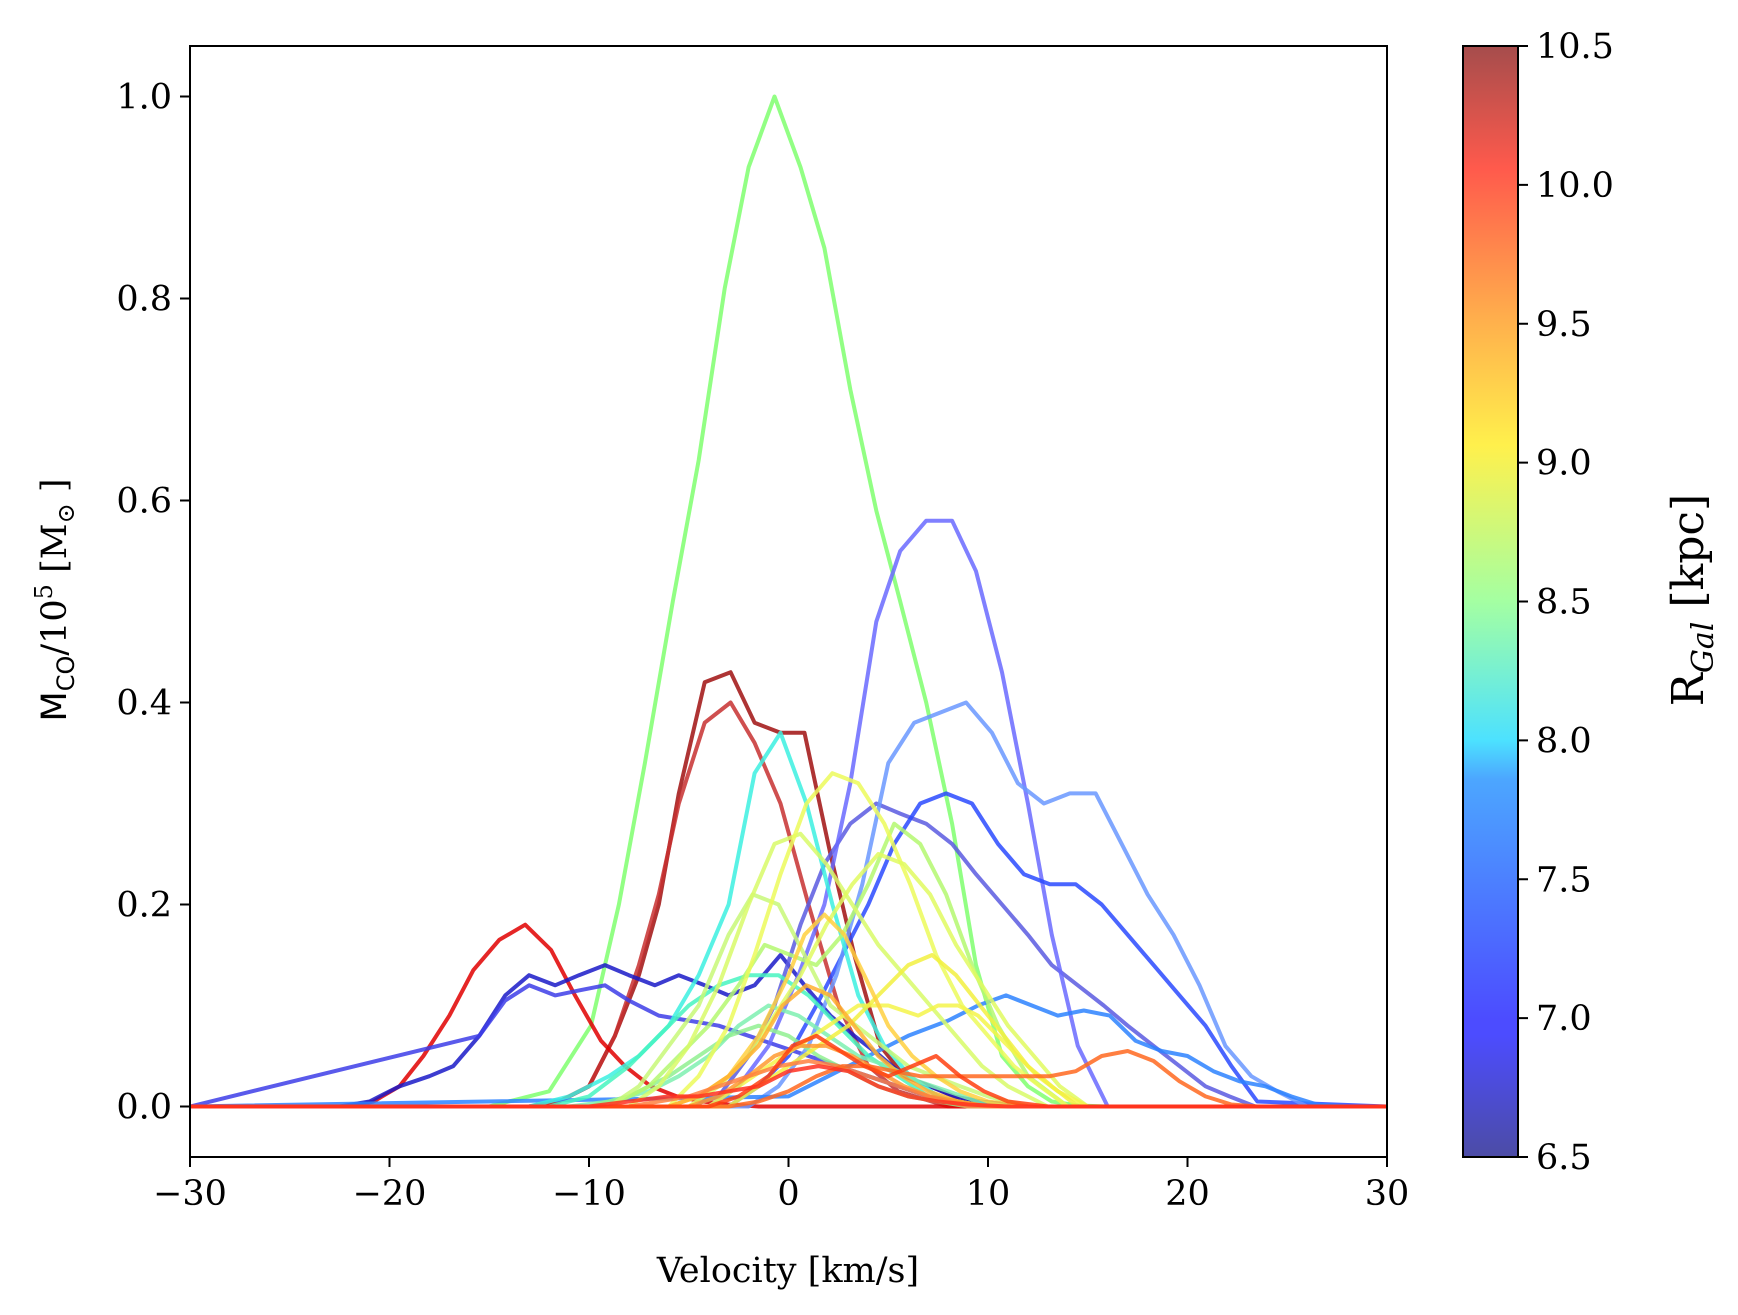 Image resolution: width=1738 pixels, height=1315 pixels. What do you see at coordinates (1688, 688) in the screenshot?
I see `colorbar-title-r: R` at bounding box center [1688, 688].